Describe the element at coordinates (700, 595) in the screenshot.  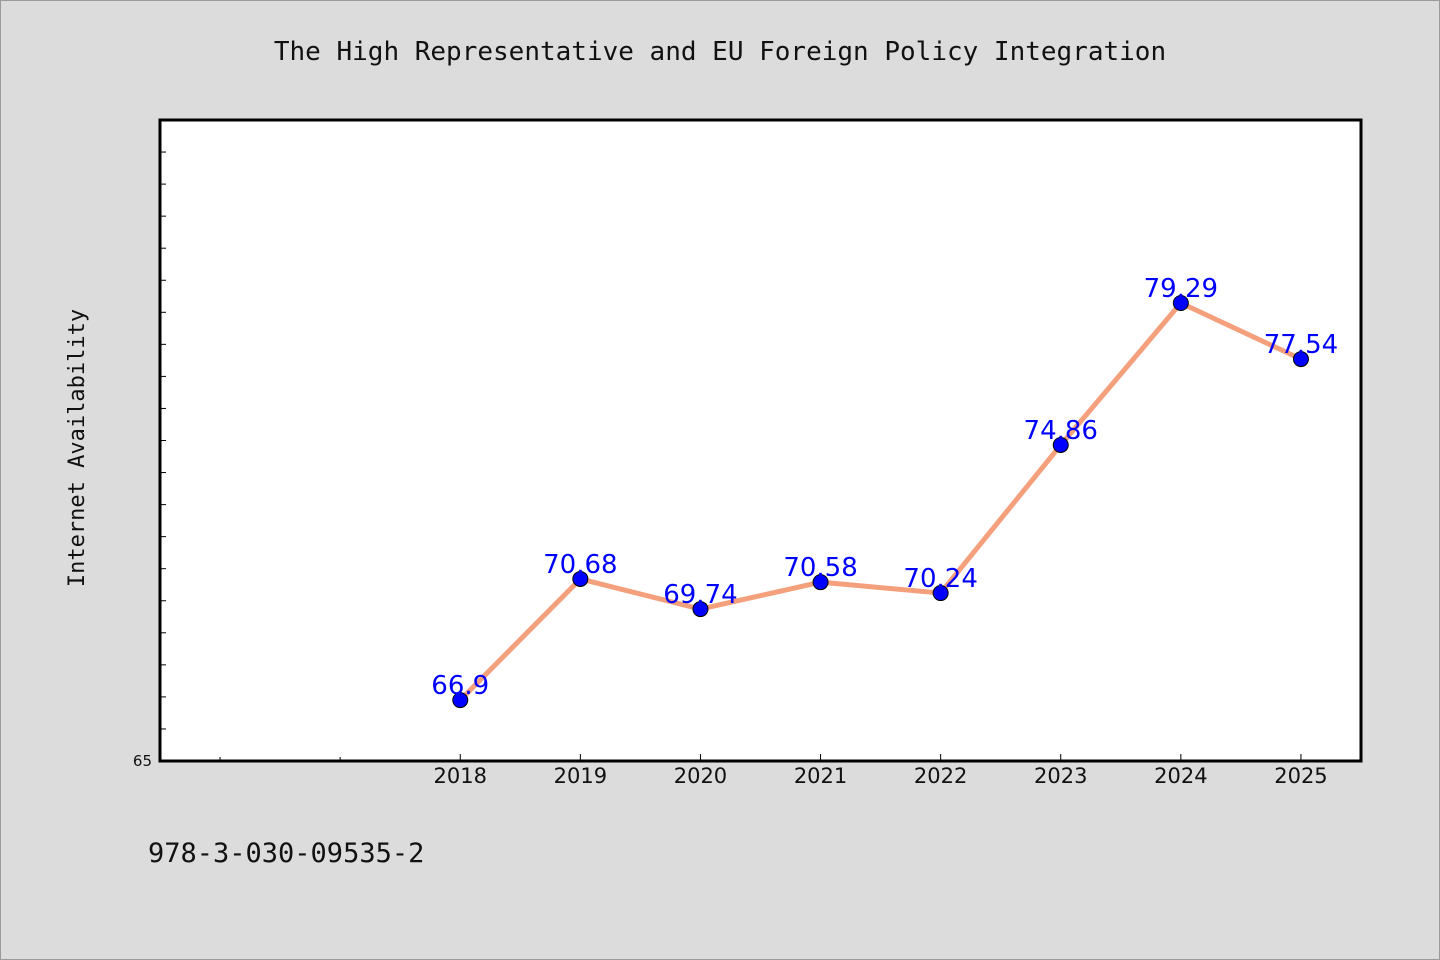
I see `data-label: 69.74` at that location.